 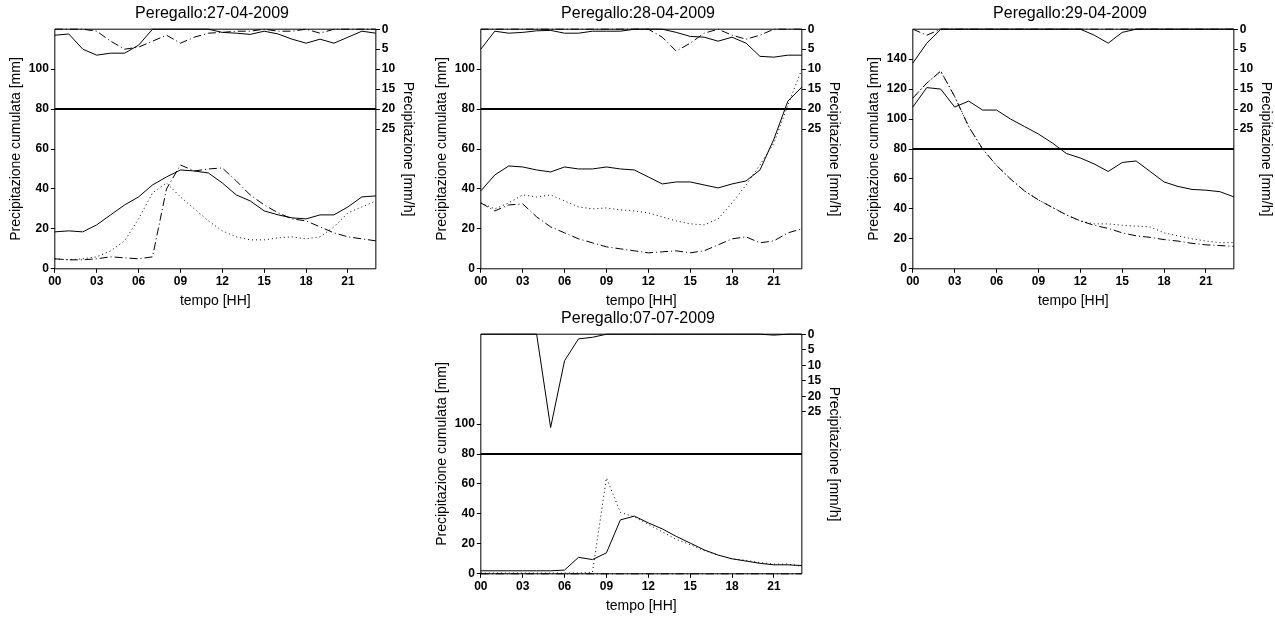 What do you see at coordinates (897, 58) in the screenshot?
I see `y-tick-label: 140` at bounding box center [897, 58].